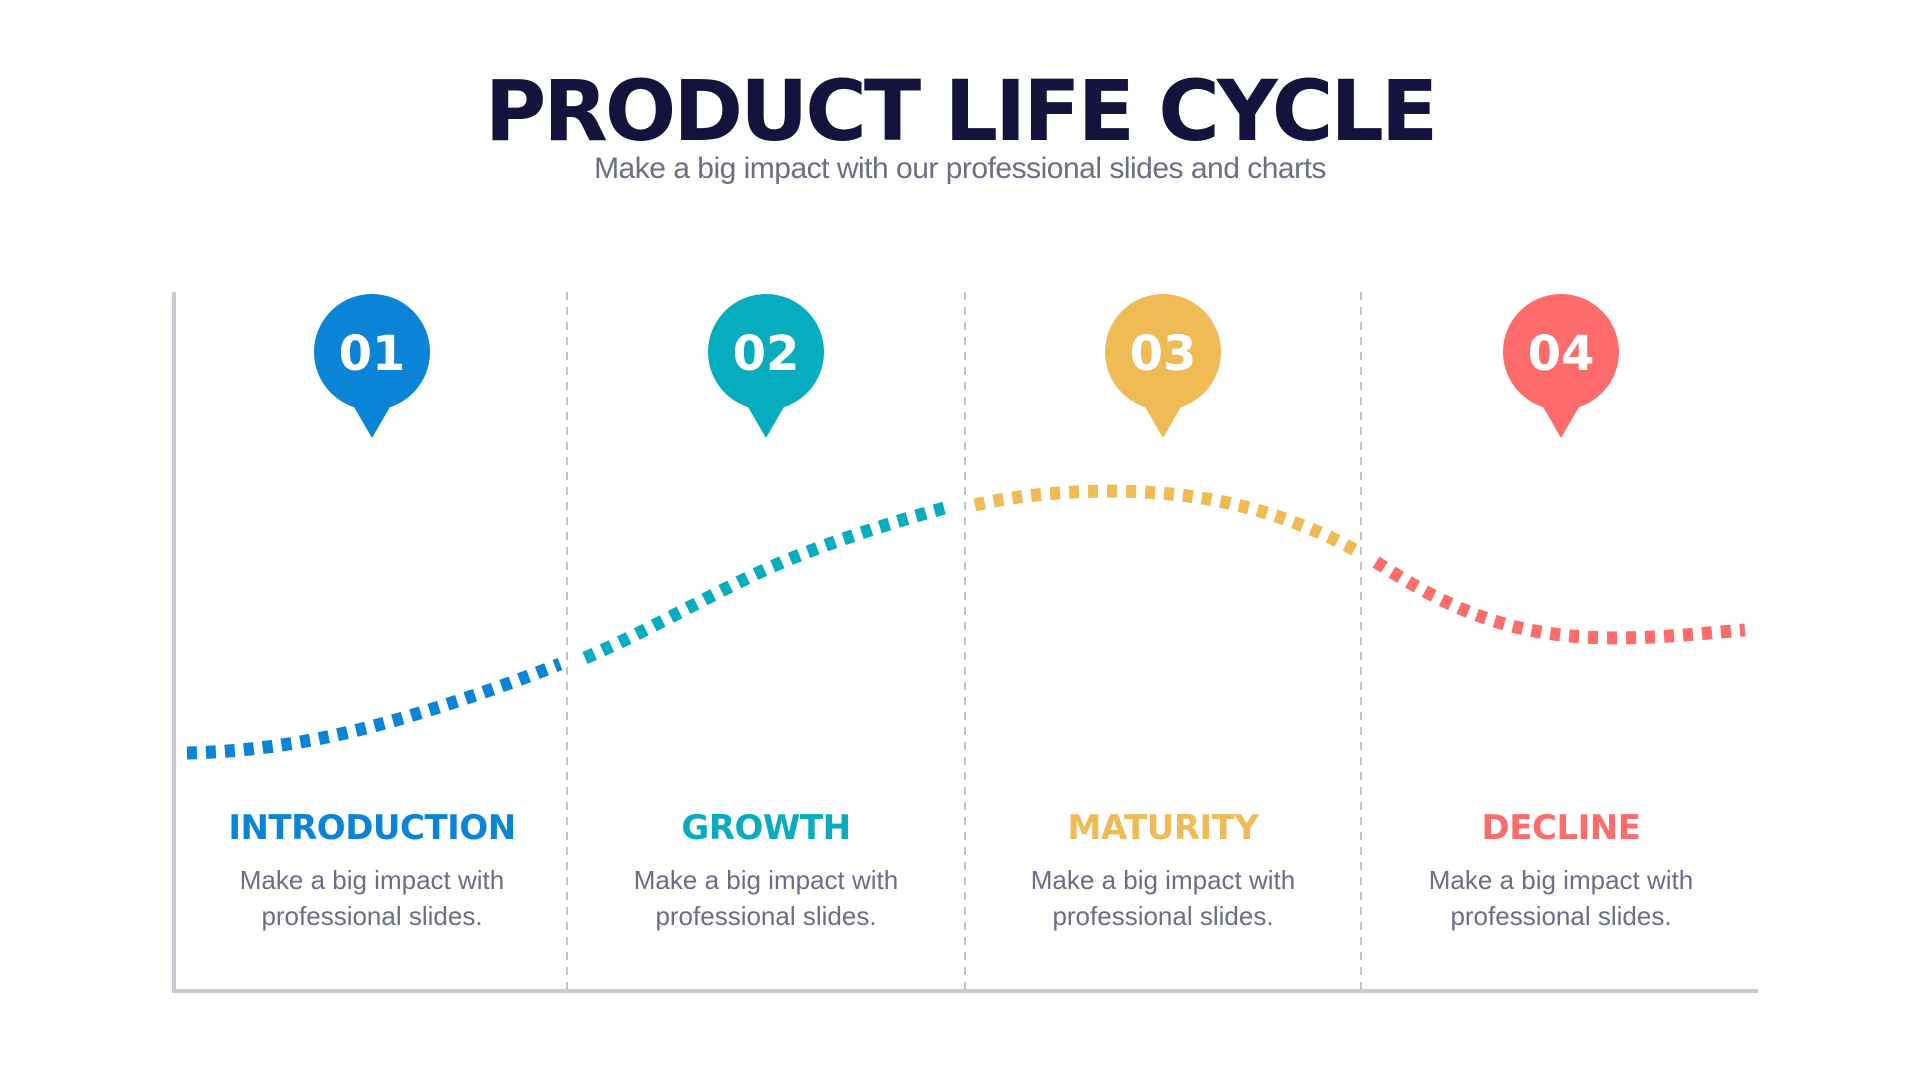  Describe the element at coordinates (1559, 600) in the screenshot. I see `curve-decline` at that location.